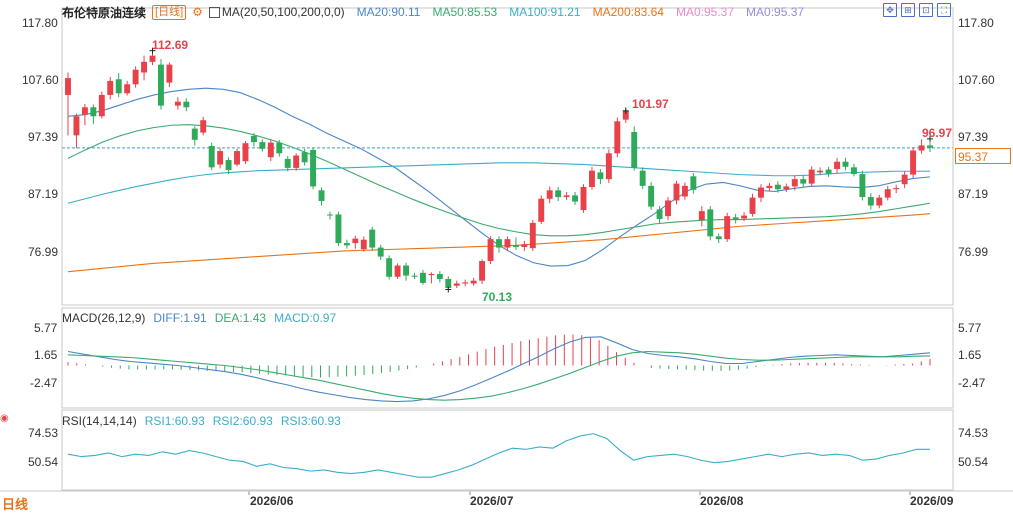 This screenshot has width=1013, height=514. What do you see at coordinates (104, 12) in the screenshot?
I see `instrument-name: 布伦特原油连续` at bounding box center [104, 12].